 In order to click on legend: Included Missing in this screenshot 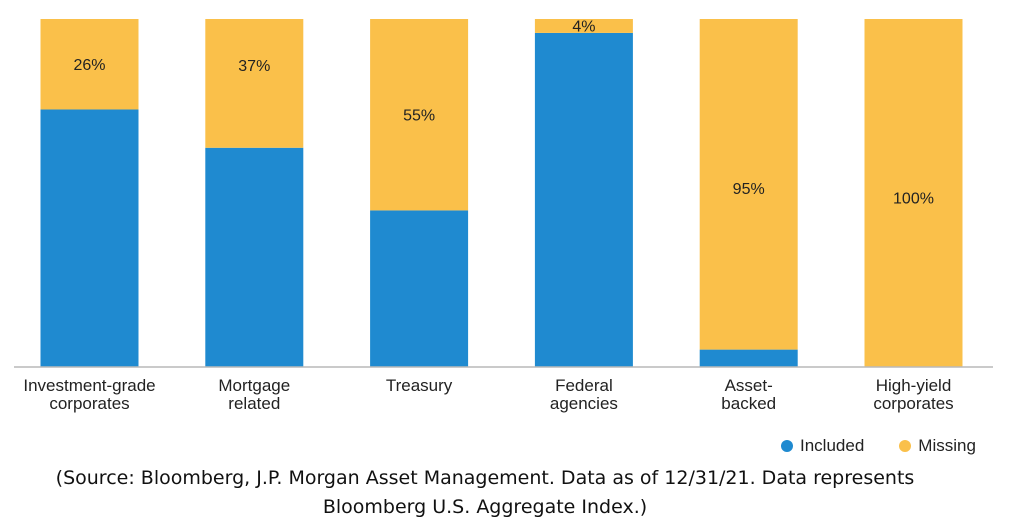, I will do `click(878, 446)`.